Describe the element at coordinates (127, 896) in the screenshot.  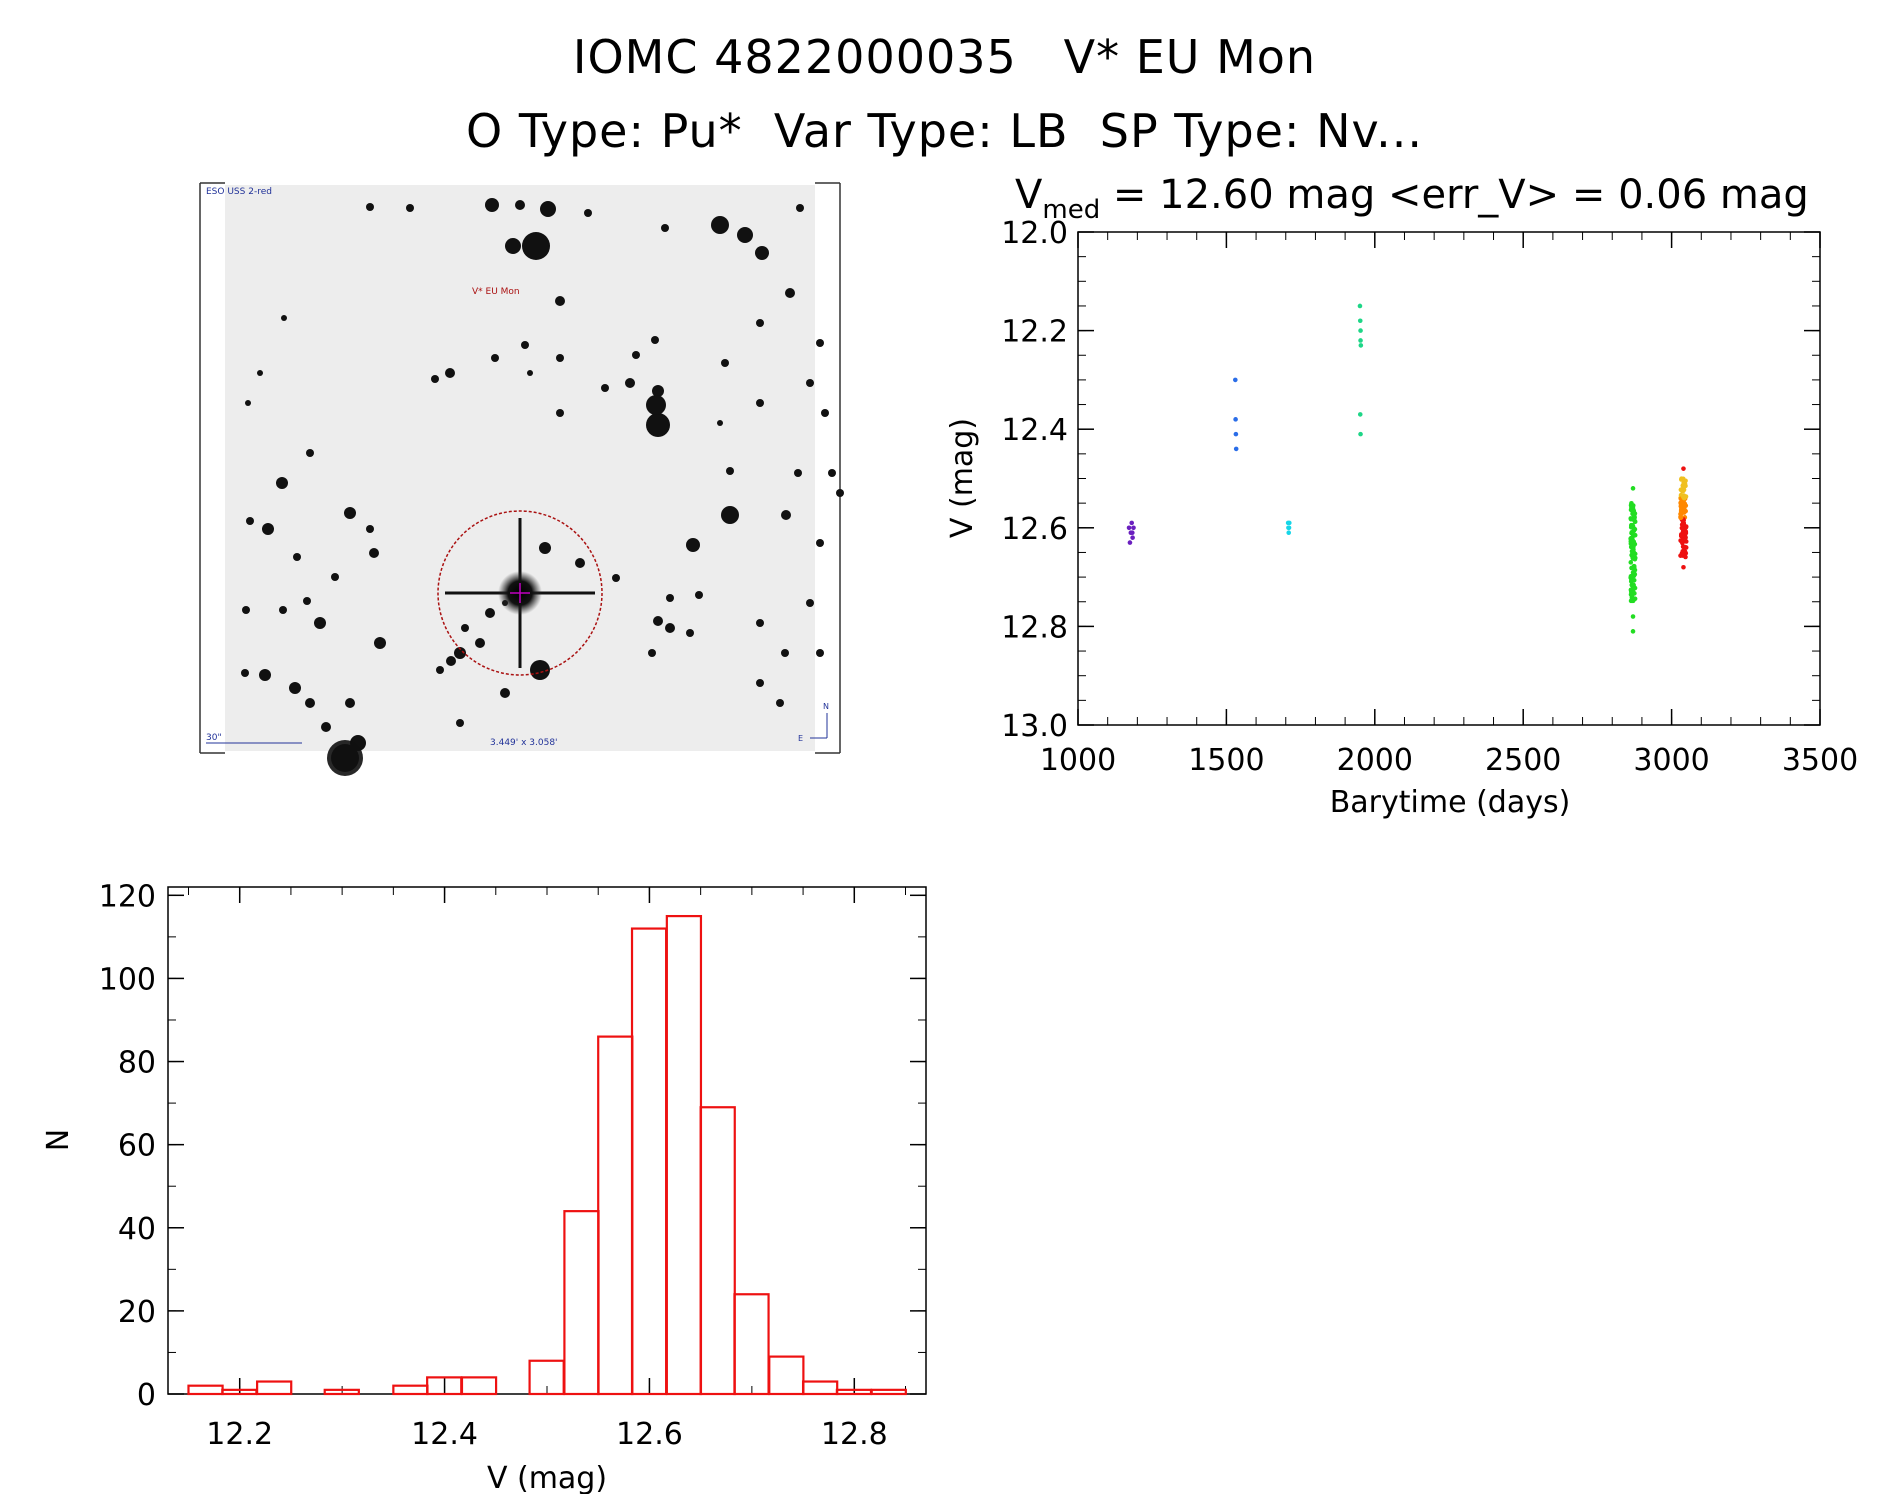
I see `hist-ytick-label: 120` at that location.